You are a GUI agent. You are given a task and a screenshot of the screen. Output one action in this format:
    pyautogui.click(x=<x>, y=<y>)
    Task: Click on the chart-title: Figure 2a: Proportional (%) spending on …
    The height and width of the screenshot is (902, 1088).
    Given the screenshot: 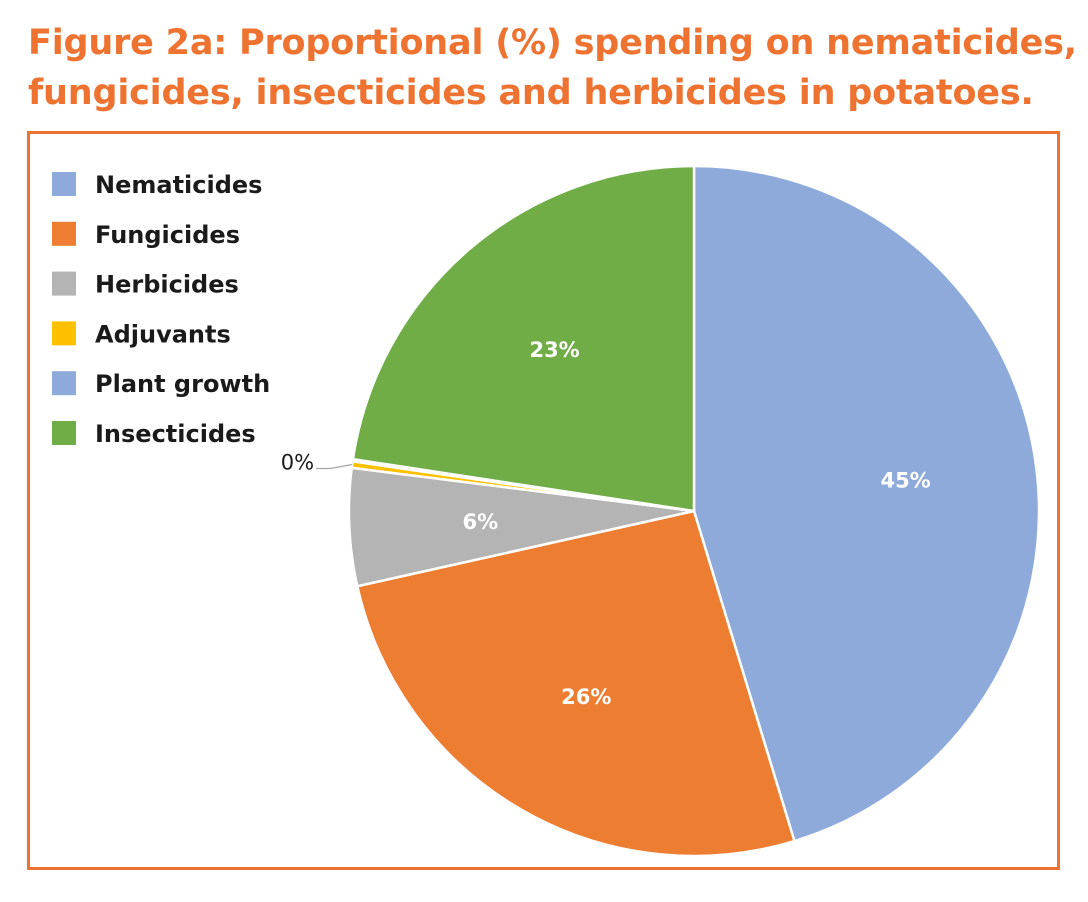 What is the action you would take?
    pyautogui.click(x=552, y=68)
    